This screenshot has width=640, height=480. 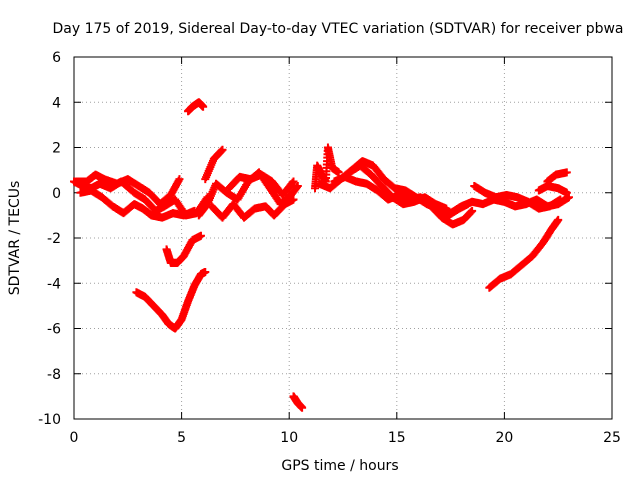 What do you see at coordinates (345, 438) in the screenshot?
I see `x-axis-tick-labels: 0 5 10 15 20 25` at bounding box center [345, 438].